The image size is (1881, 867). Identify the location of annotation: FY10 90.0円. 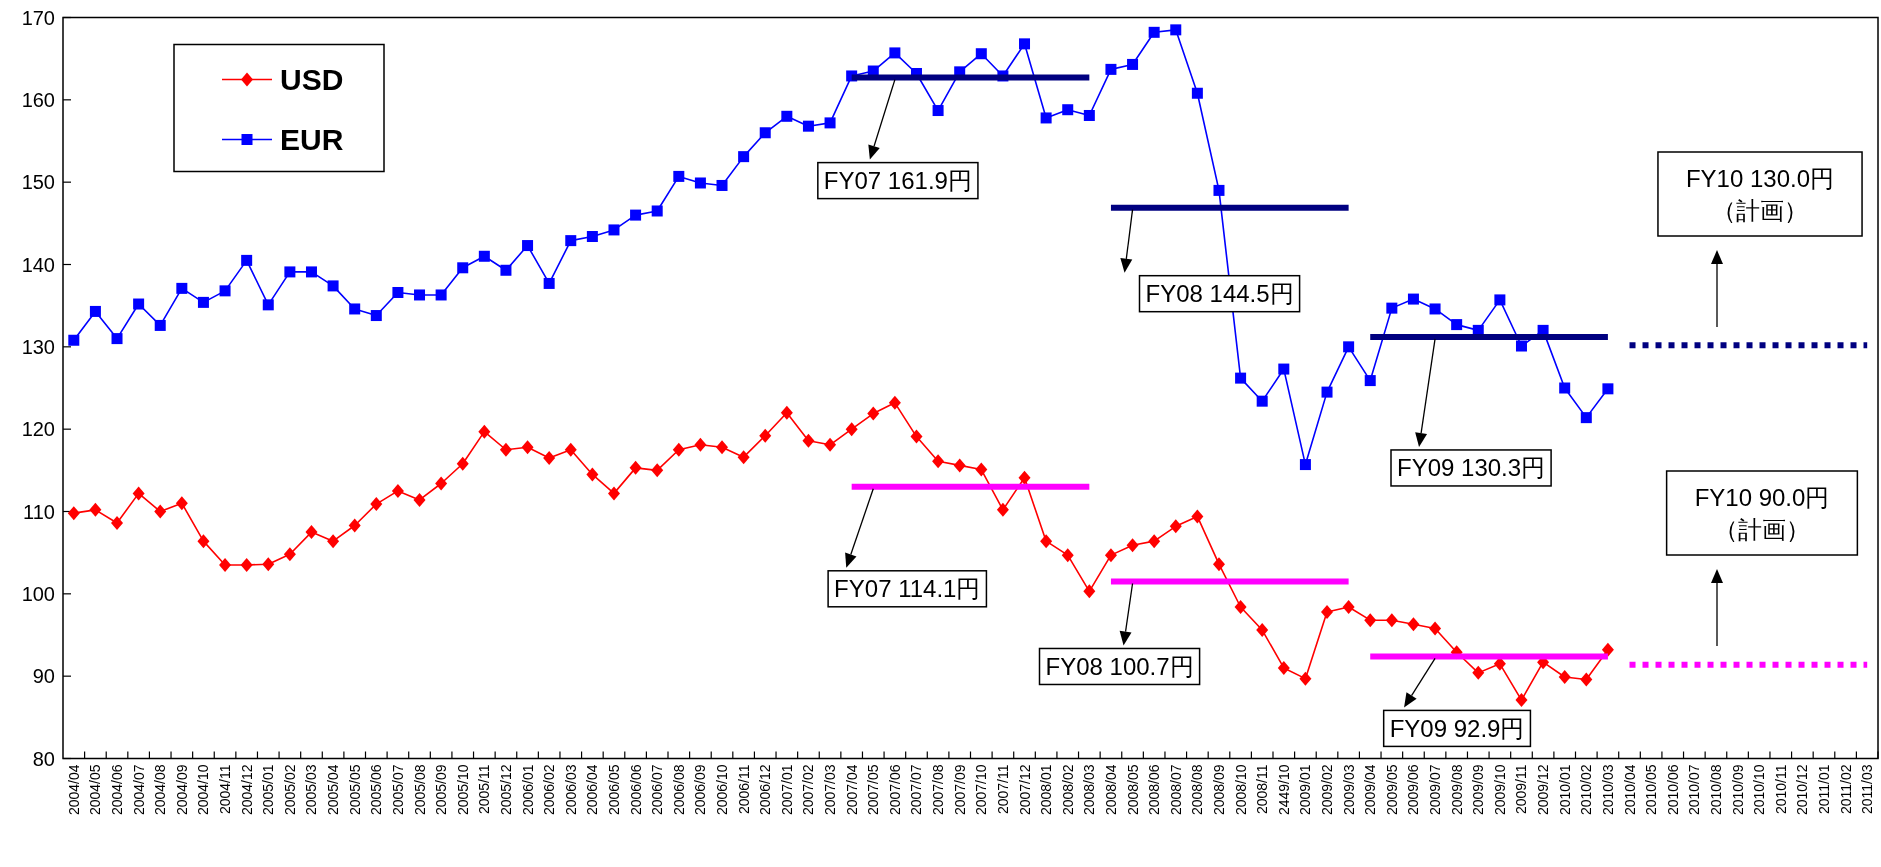
(1762, 497).